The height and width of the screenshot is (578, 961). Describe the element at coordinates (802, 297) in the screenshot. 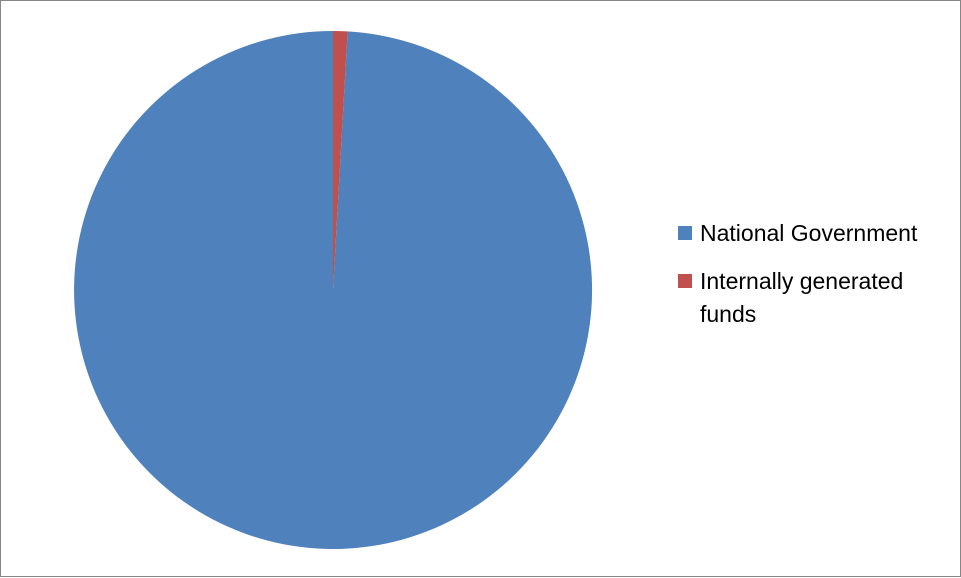

I see `legend-label-internally-generated-funds: Internally generated funds` at that location.